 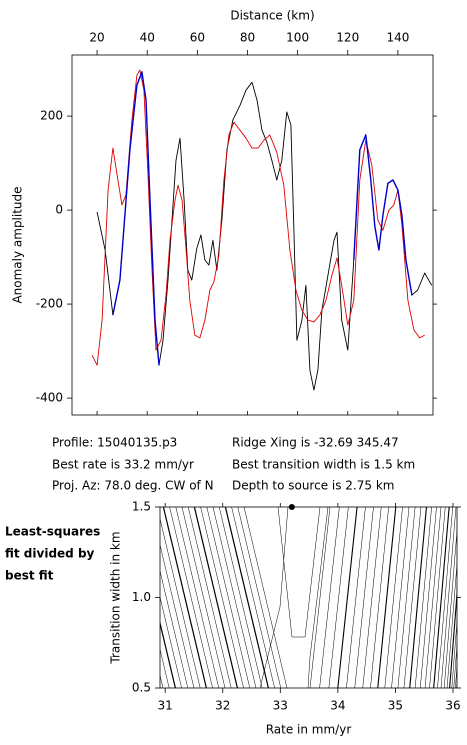 I want to click on y-tick-label: 200, so click(x=51, y=116).